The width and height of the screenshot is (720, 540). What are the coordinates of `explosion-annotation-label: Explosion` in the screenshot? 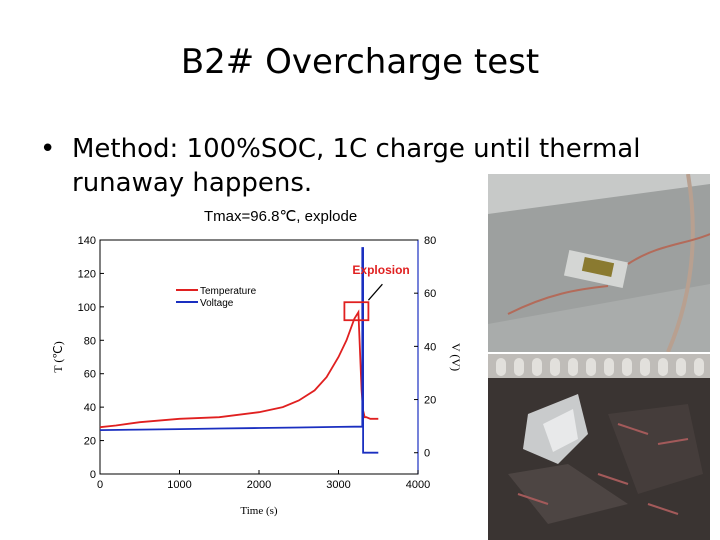 It's located at (380, 270).